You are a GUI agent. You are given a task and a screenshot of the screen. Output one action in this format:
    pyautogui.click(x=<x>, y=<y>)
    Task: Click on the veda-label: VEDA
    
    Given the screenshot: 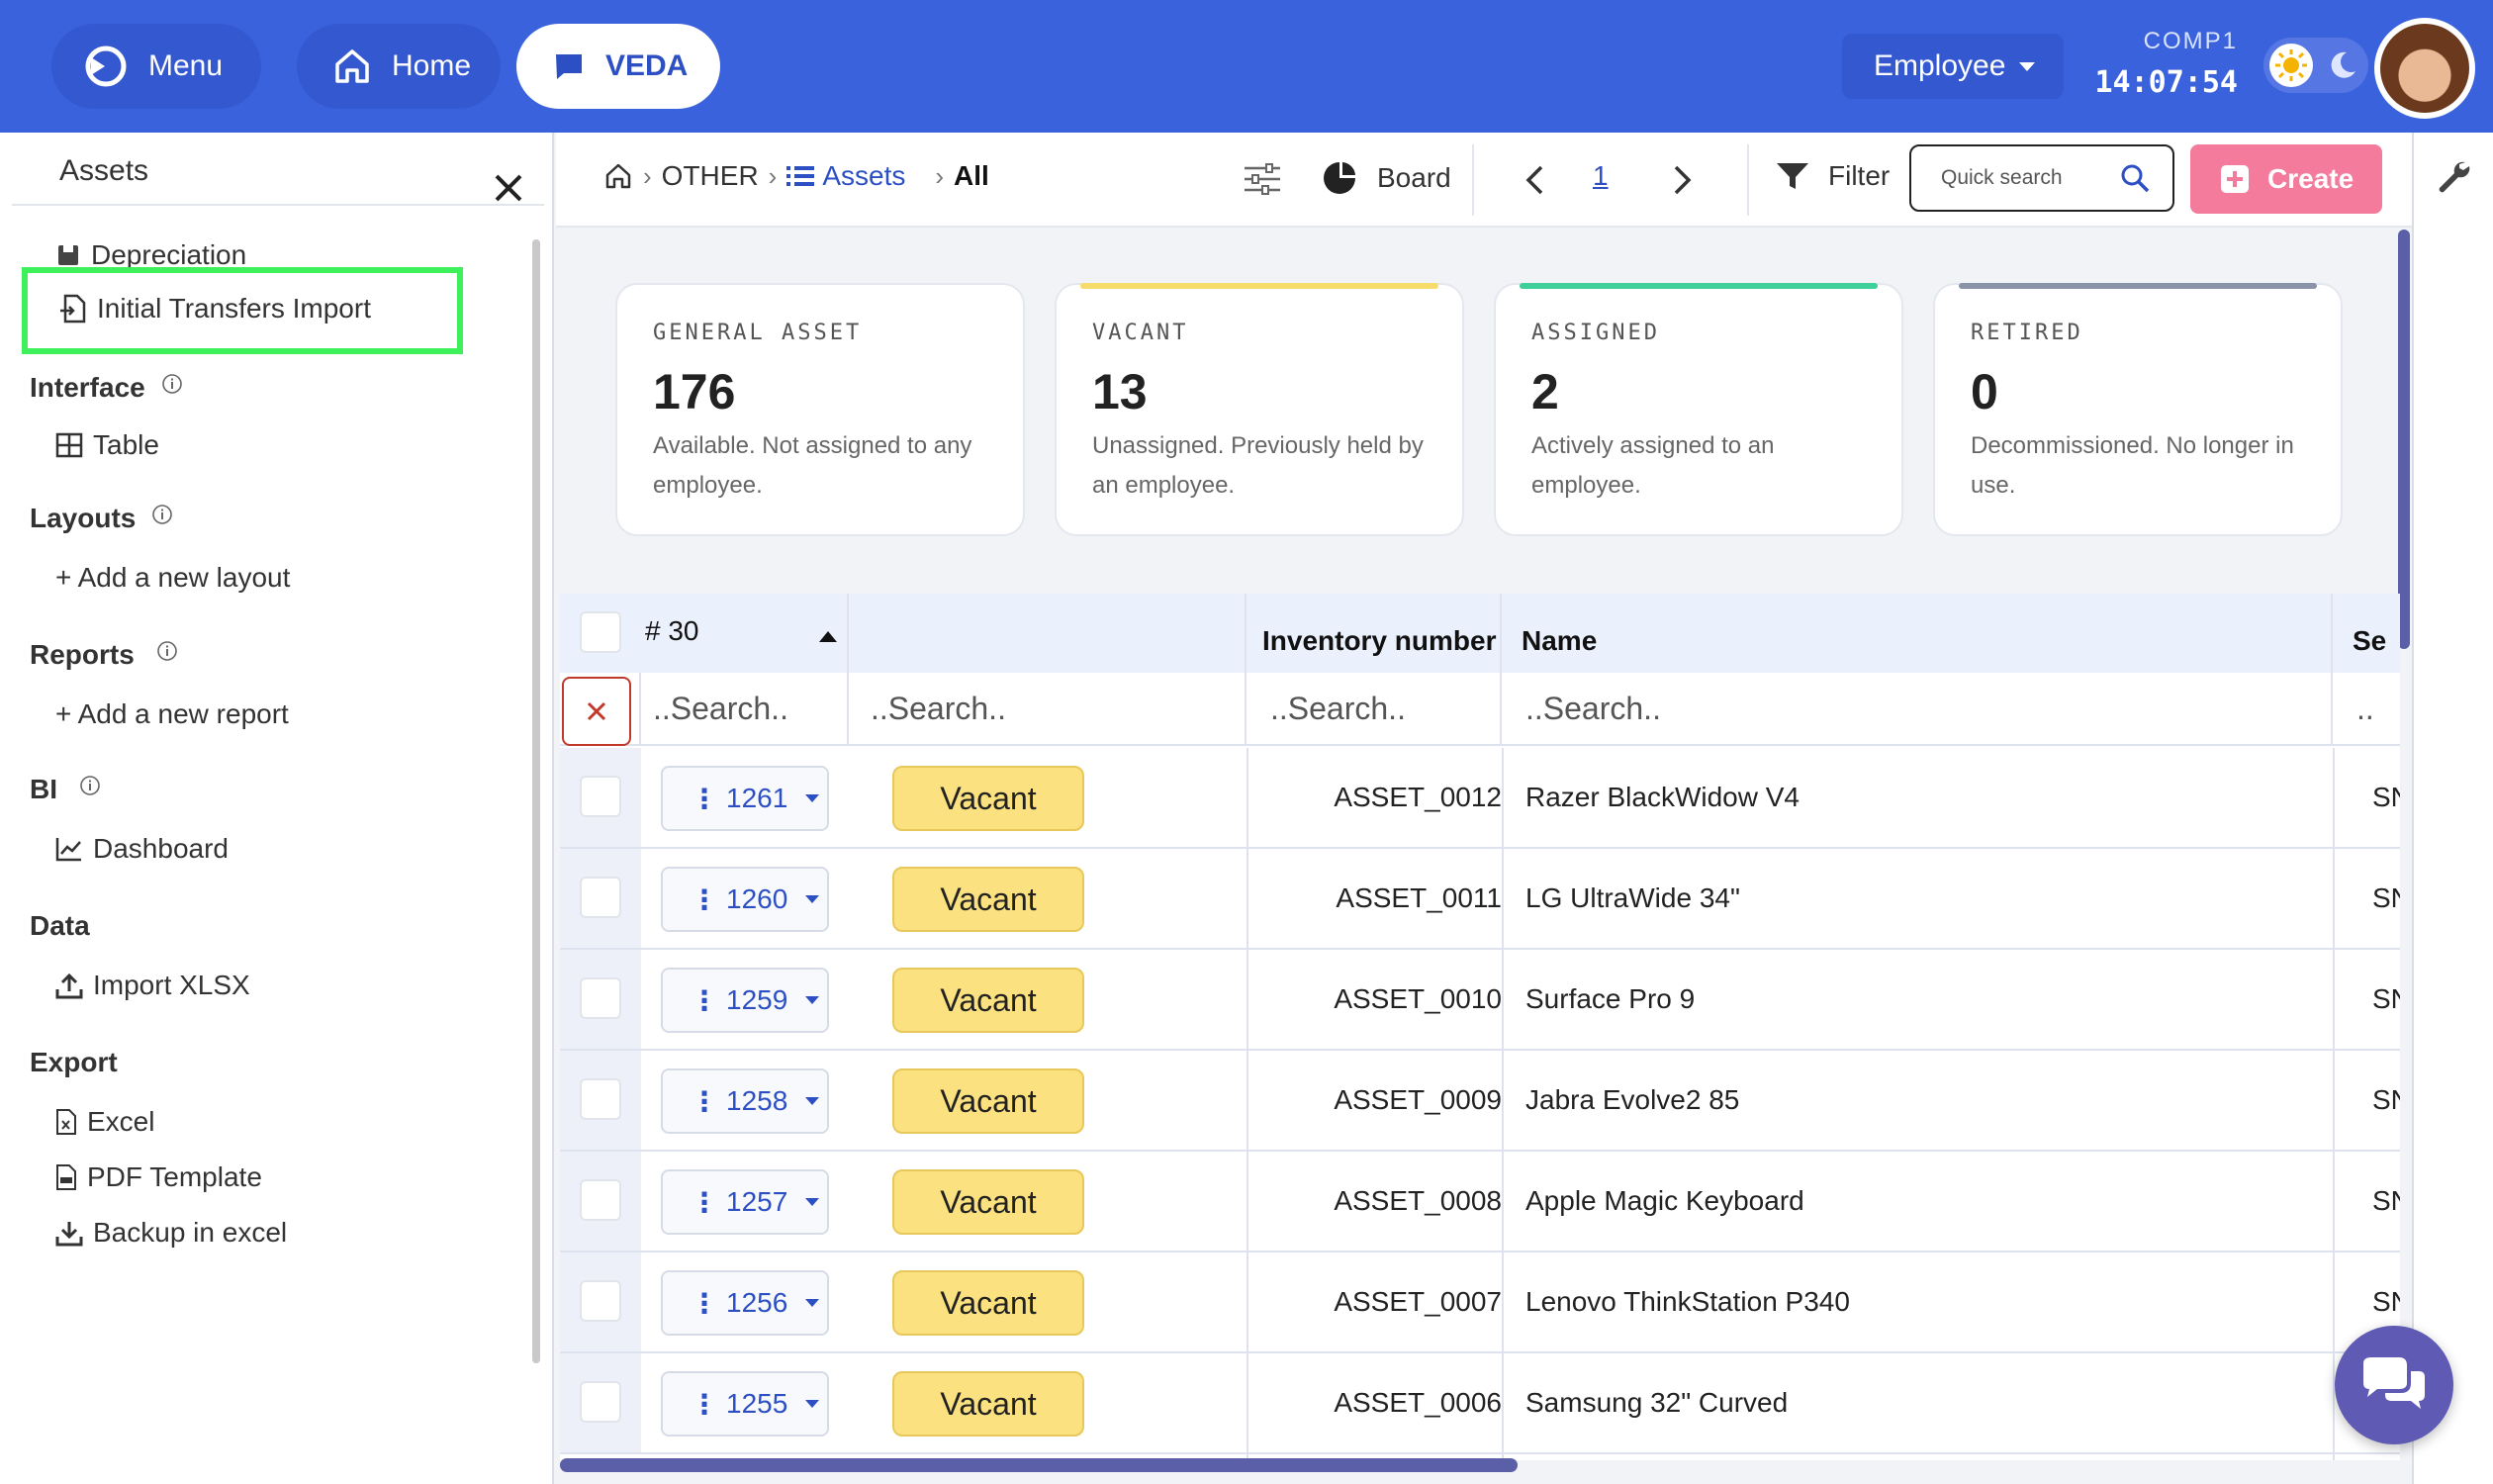 What is the action you would take?
    pyautogui.click(x=647, y=65)
    